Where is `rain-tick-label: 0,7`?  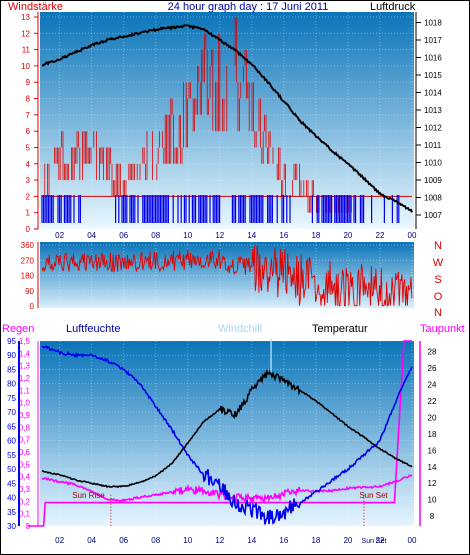 rain-tick-label: 0,7 is located at coordinates (25, 440).